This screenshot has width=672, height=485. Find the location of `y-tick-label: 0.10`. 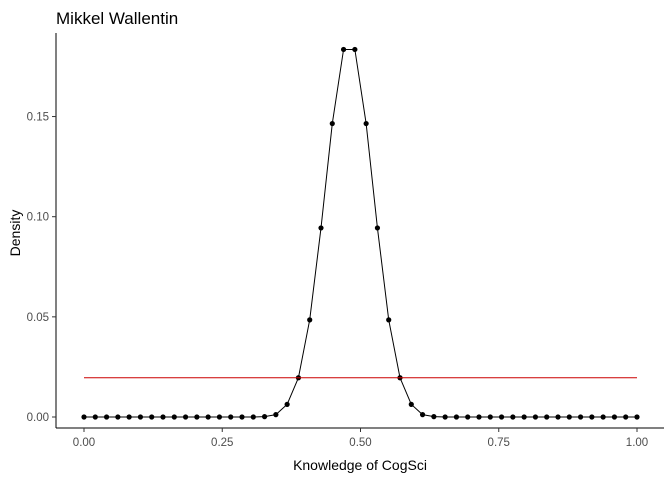

y-tick-label: 0.10 is located at coordinates (38, 218).